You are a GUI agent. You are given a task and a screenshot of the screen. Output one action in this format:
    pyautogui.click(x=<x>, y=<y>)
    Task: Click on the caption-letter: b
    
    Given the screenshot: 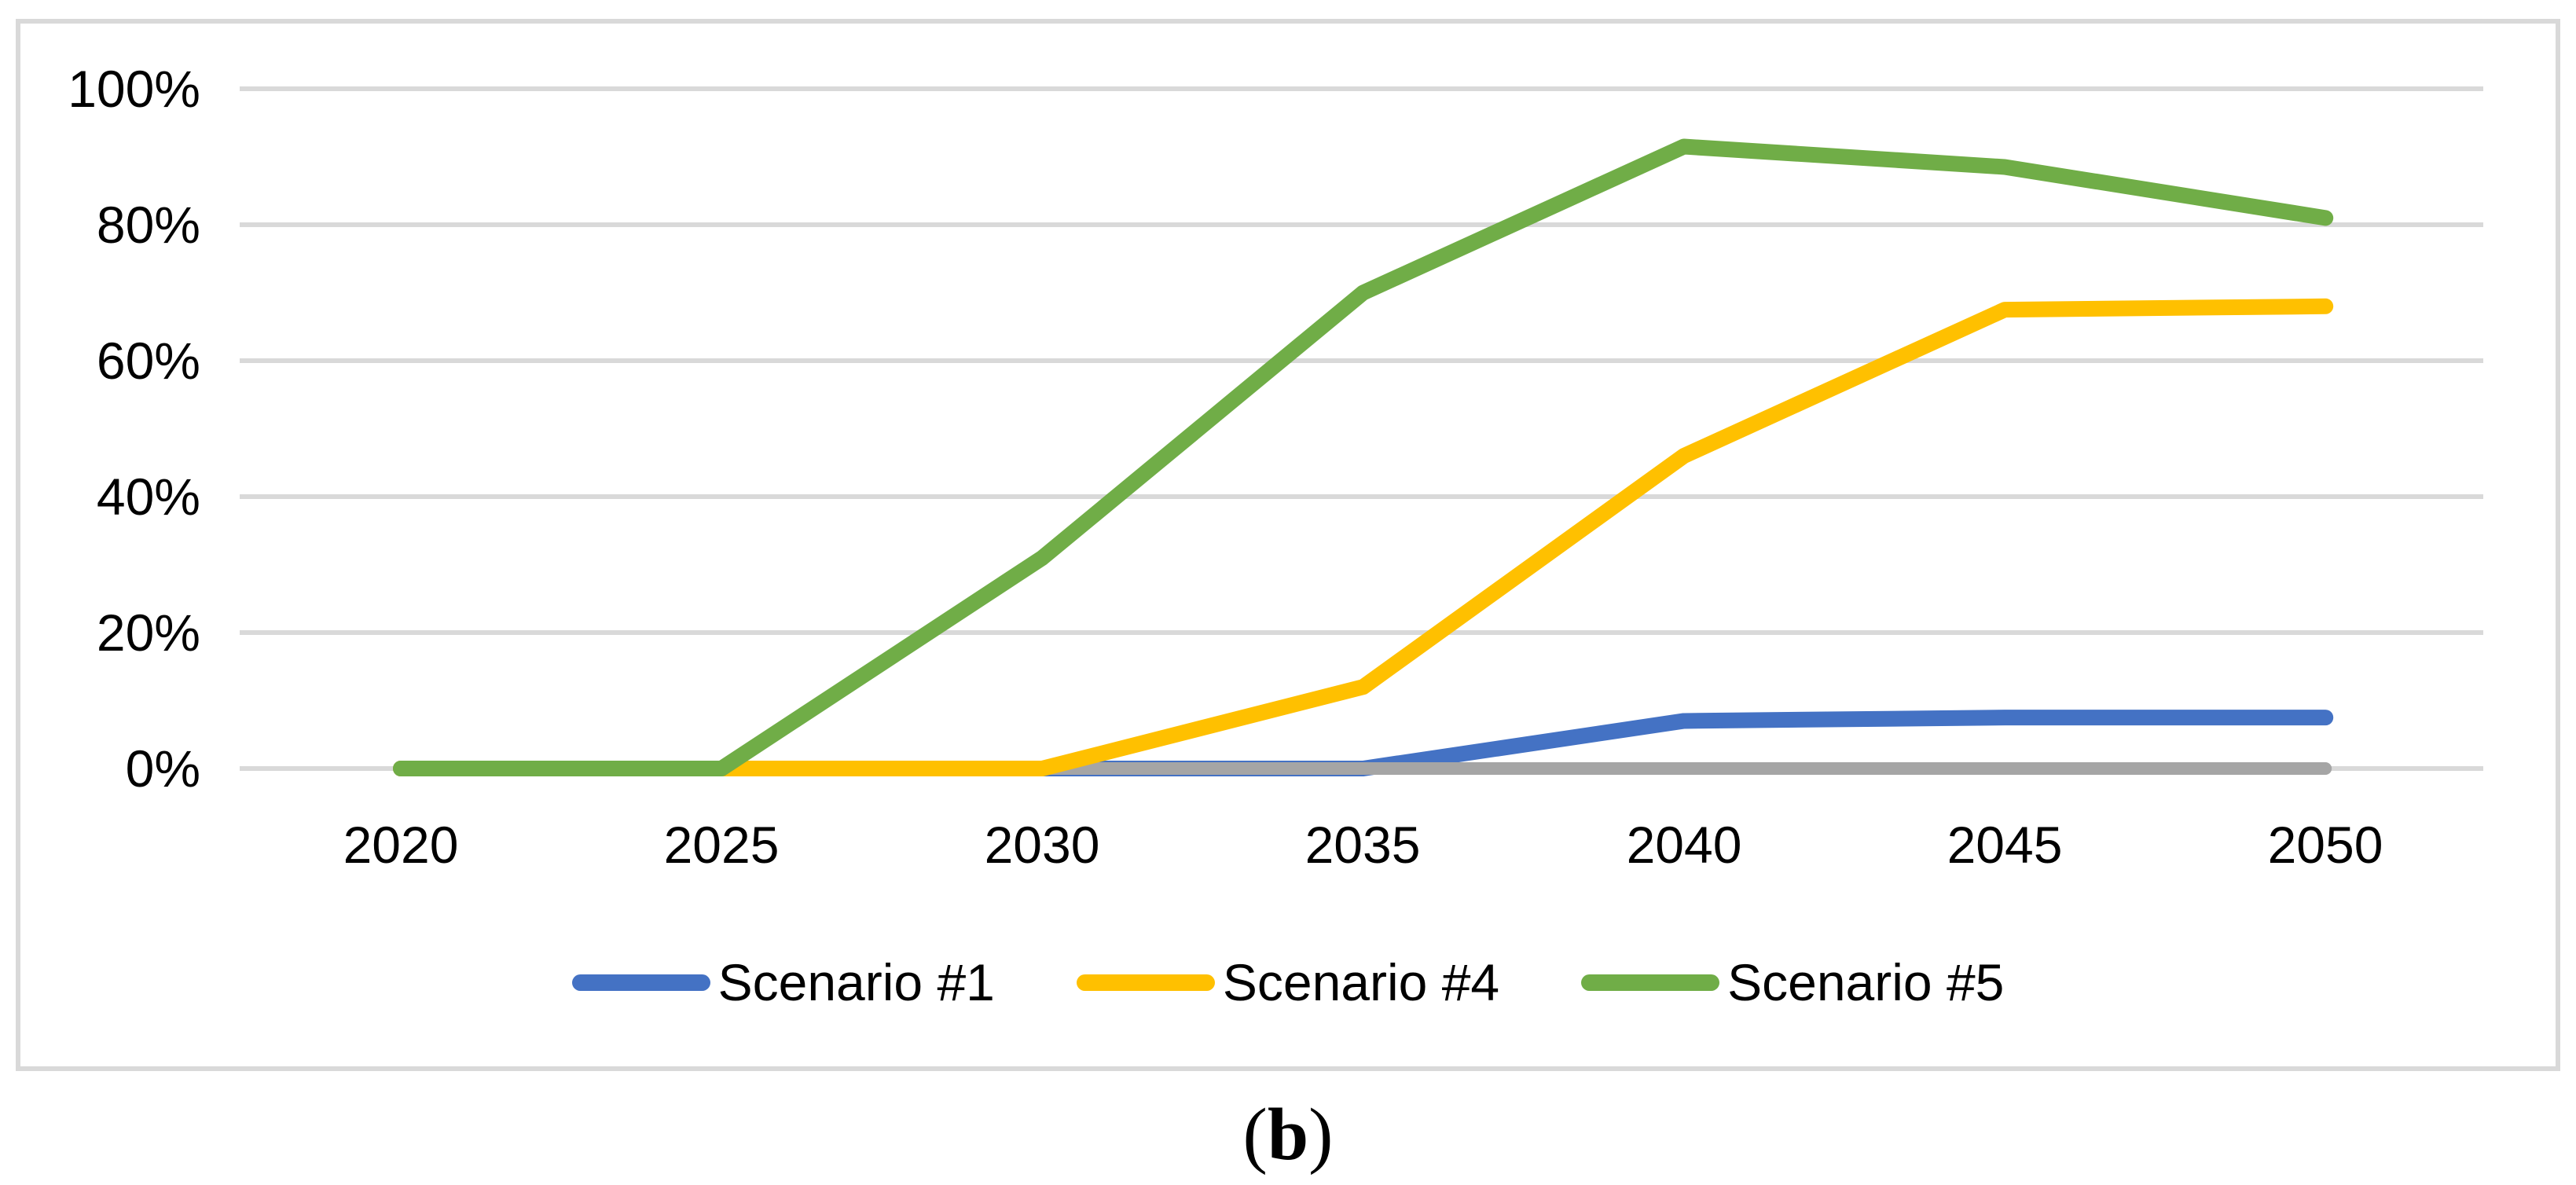 What is the action you would take?
    pyautogui.click(x=1288, y=1135)
    